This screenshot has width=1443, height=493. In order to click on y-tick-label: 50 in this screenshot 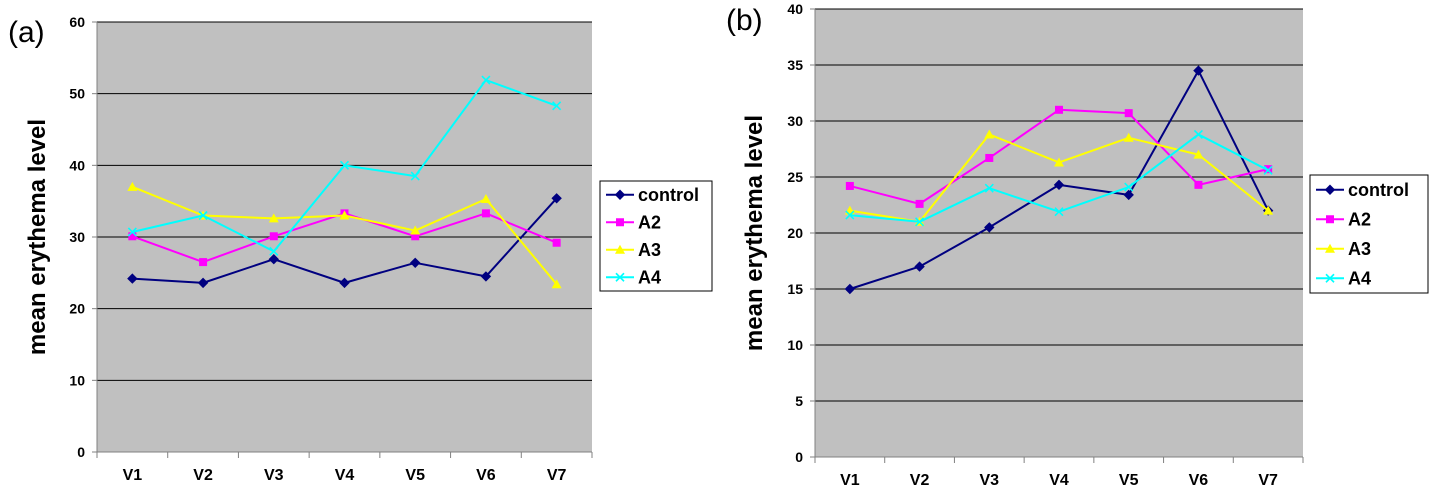, I will do `click(77, 94)`.